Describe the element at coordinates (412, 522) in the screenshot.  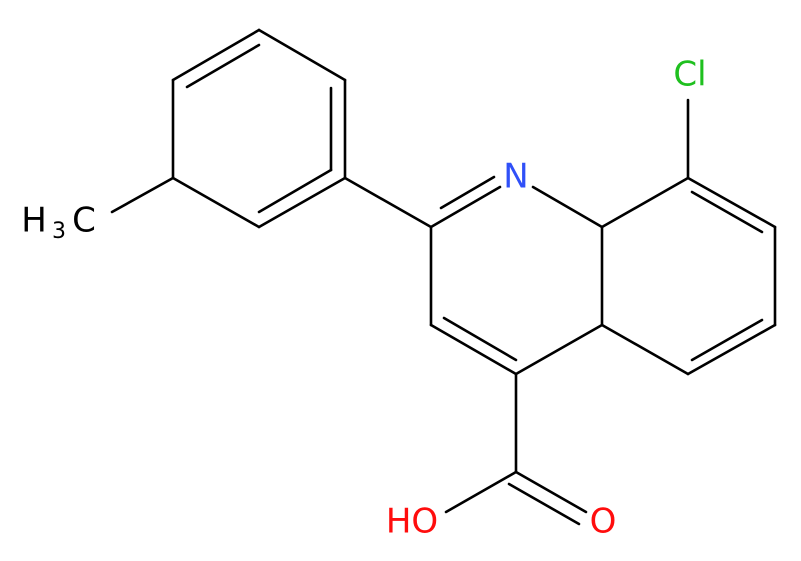
I see `atom-label: HO` at that location.